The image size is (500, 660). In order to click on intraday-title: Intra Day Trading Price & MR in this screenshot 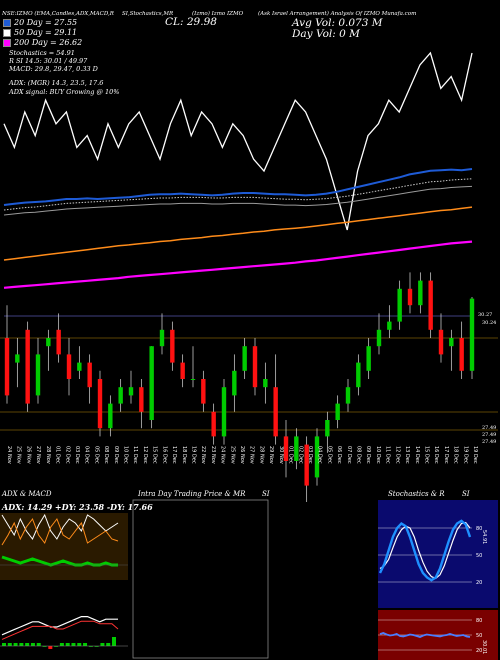, I will do `click(192, 494)`.